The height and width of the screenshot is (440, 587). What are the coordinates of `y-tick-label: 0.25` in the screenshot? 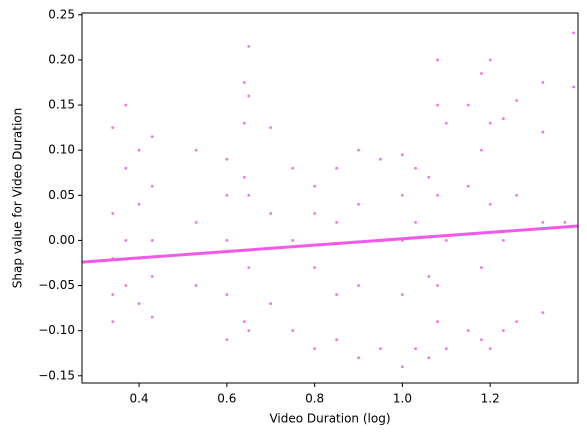 It's located at (61, 14).